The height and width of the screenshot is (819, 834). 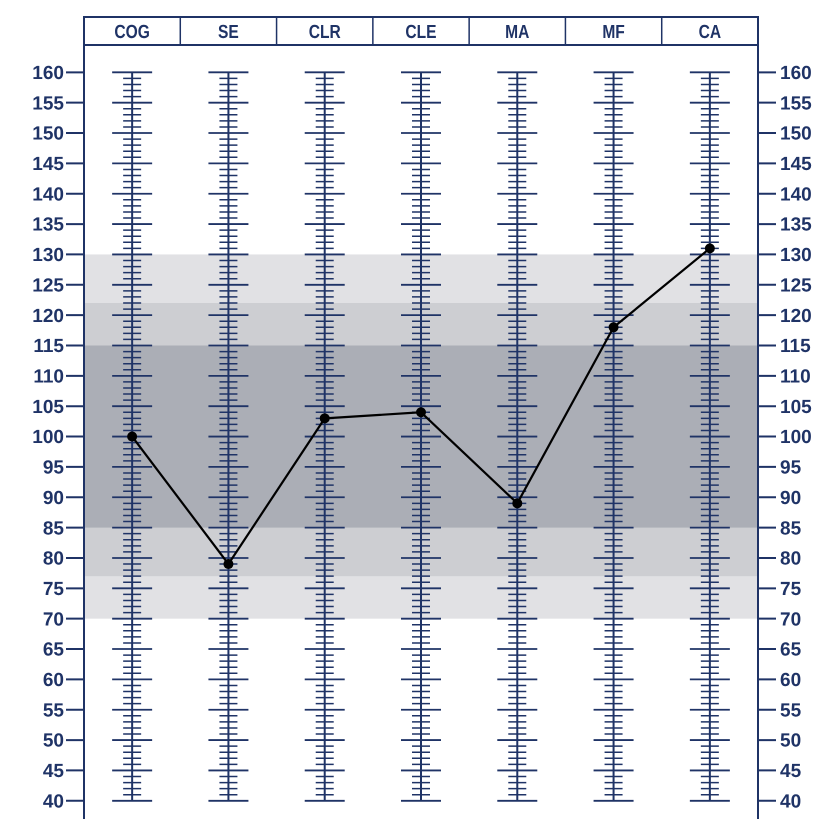 I want to click on y2-tick-label: 80, so click(x=791, y=559).